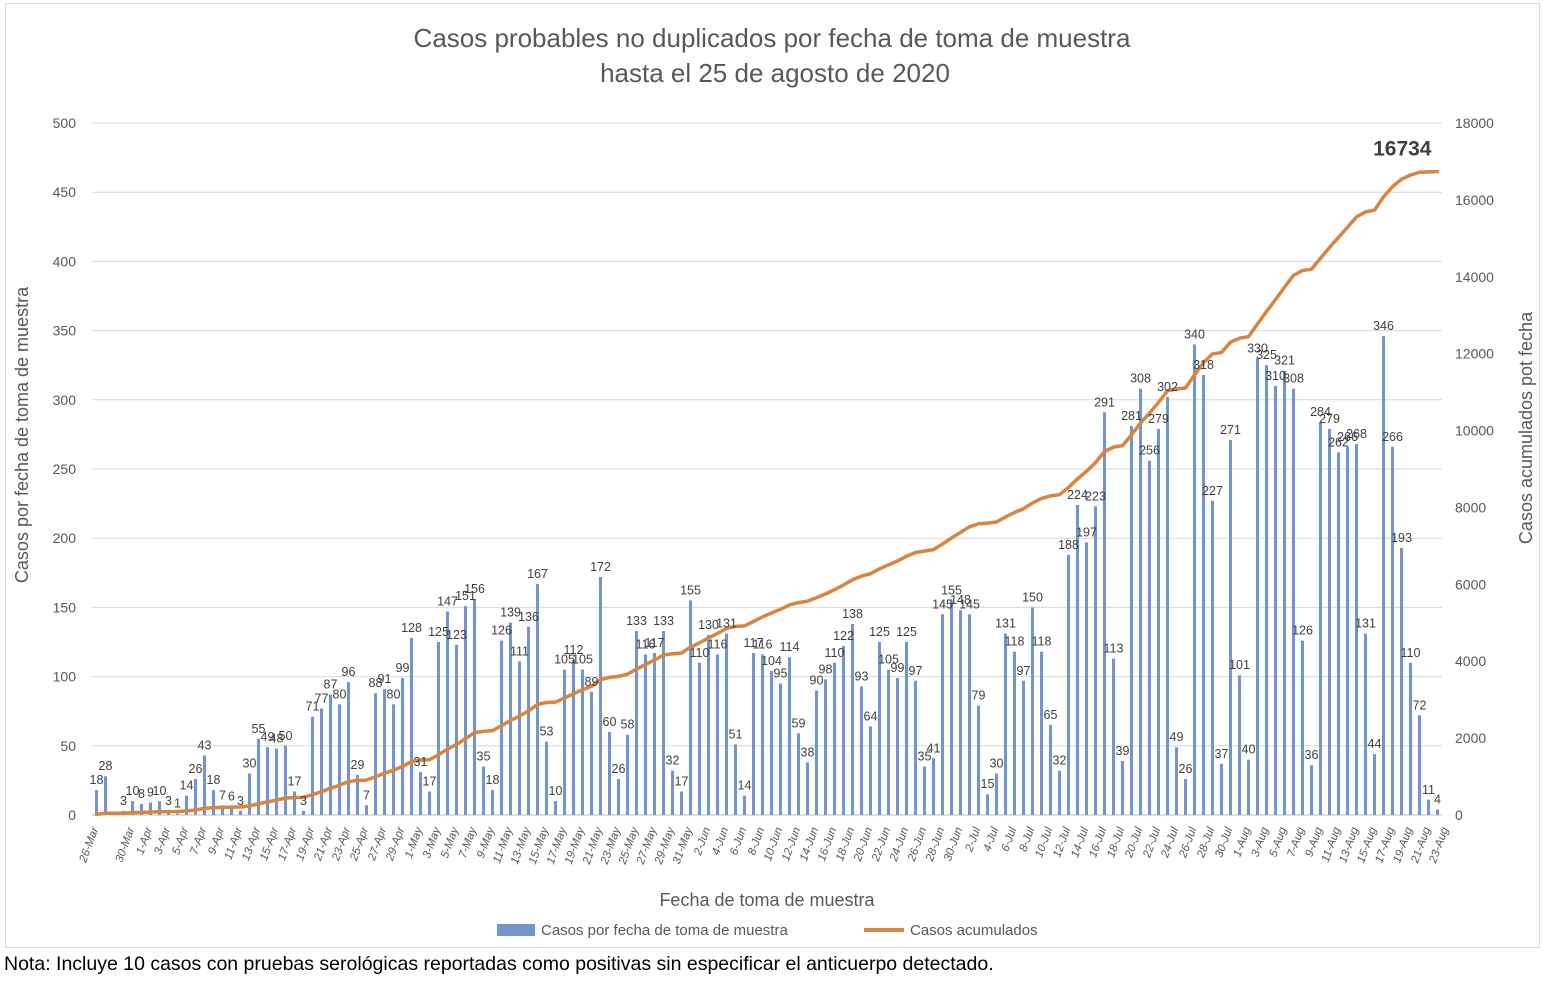 The width and height of the screenshot is (1543, 982). I want to click on bar-data-label: 340, so click(1194, 334).